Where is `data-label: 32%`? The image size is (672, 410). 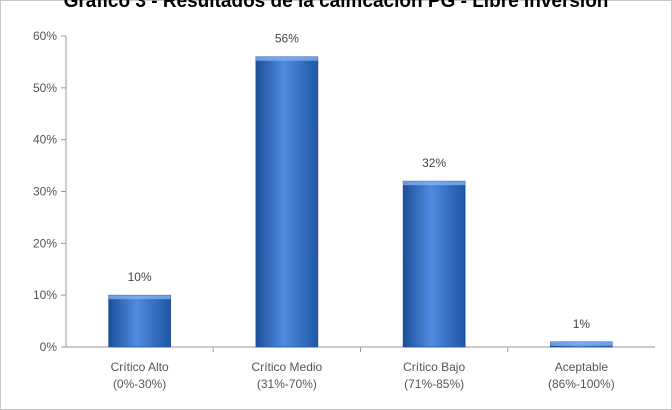 data-label: 32% is located at coordinates (434, 163).